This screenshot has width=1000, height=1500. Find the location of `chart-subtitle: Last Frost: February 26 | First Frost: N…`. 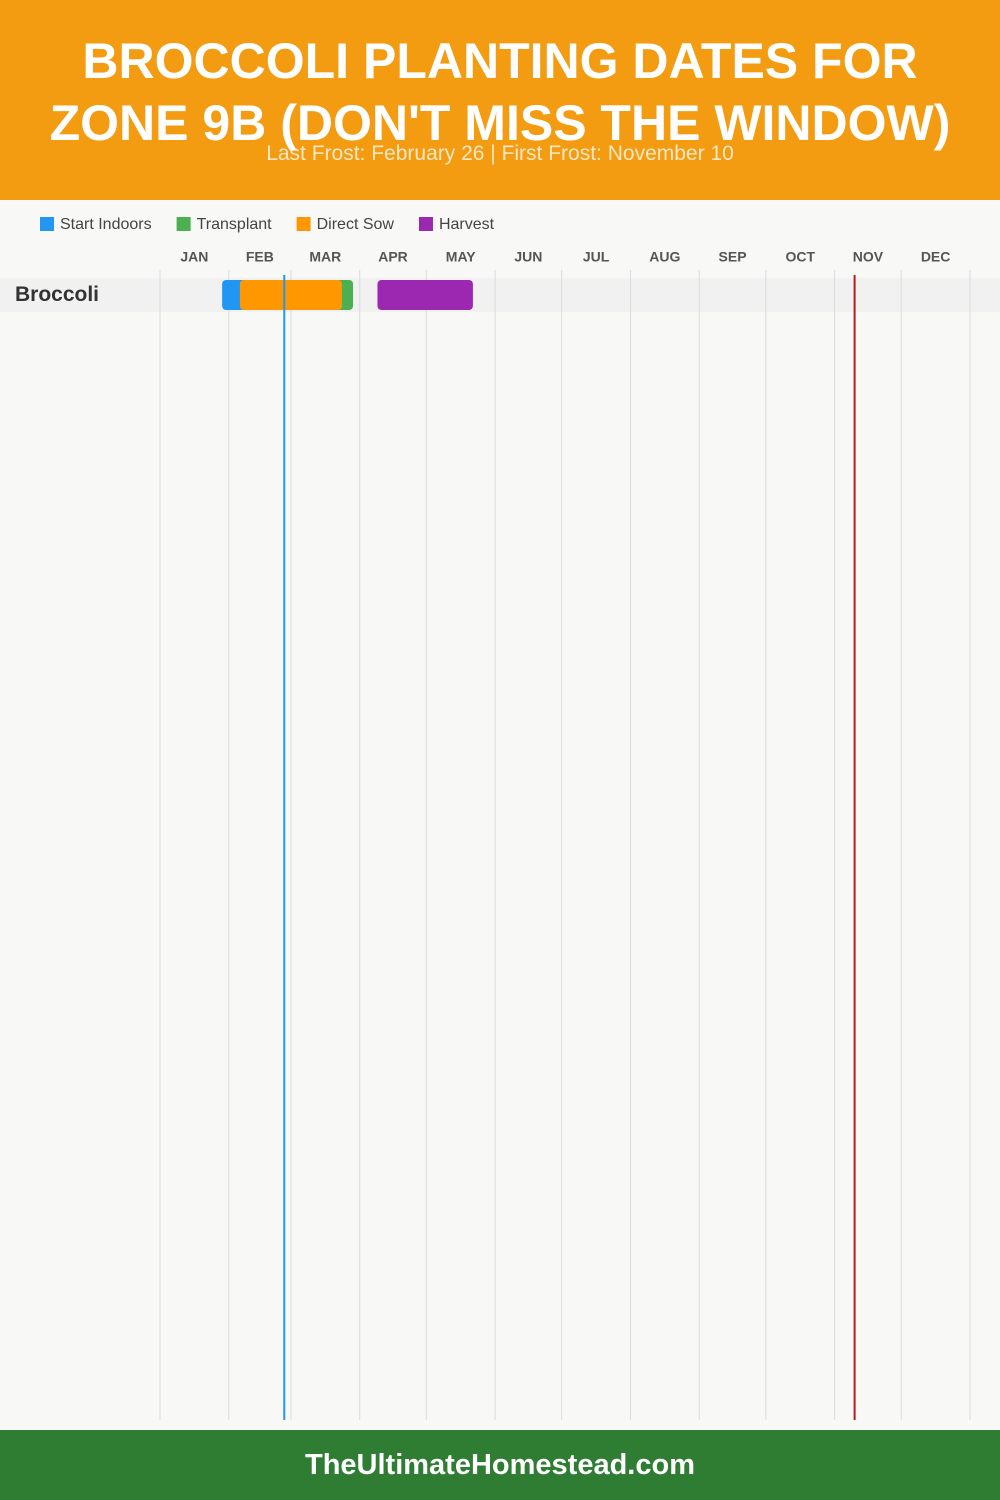

chart-subtitle: Last Frost: February 26 | First Frost: N… is located at coordinates (500, 153).